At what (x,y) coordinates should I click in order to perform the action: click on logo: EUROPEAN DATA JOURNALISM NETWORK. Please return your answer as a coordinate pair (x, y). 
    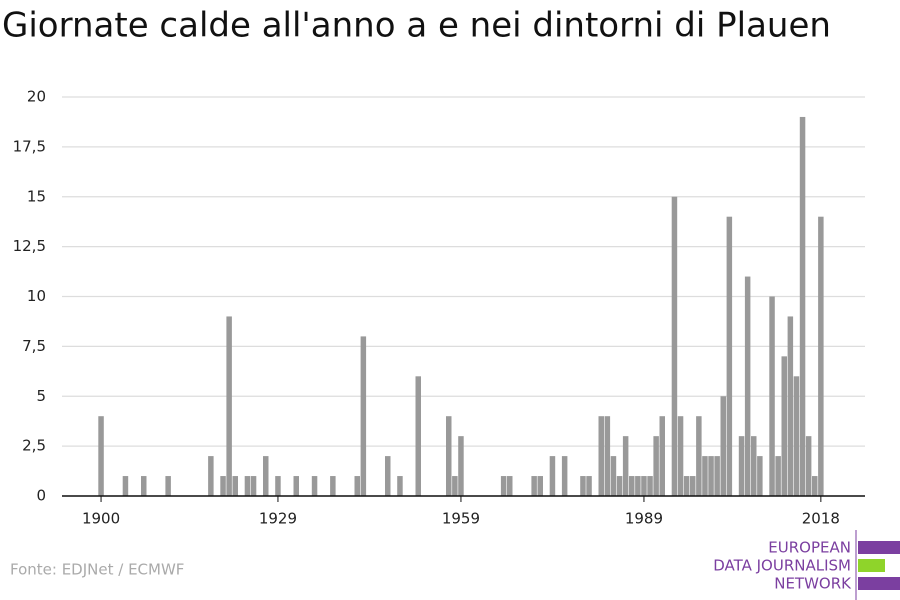
    Looking at the image, I should click on (806, 565).